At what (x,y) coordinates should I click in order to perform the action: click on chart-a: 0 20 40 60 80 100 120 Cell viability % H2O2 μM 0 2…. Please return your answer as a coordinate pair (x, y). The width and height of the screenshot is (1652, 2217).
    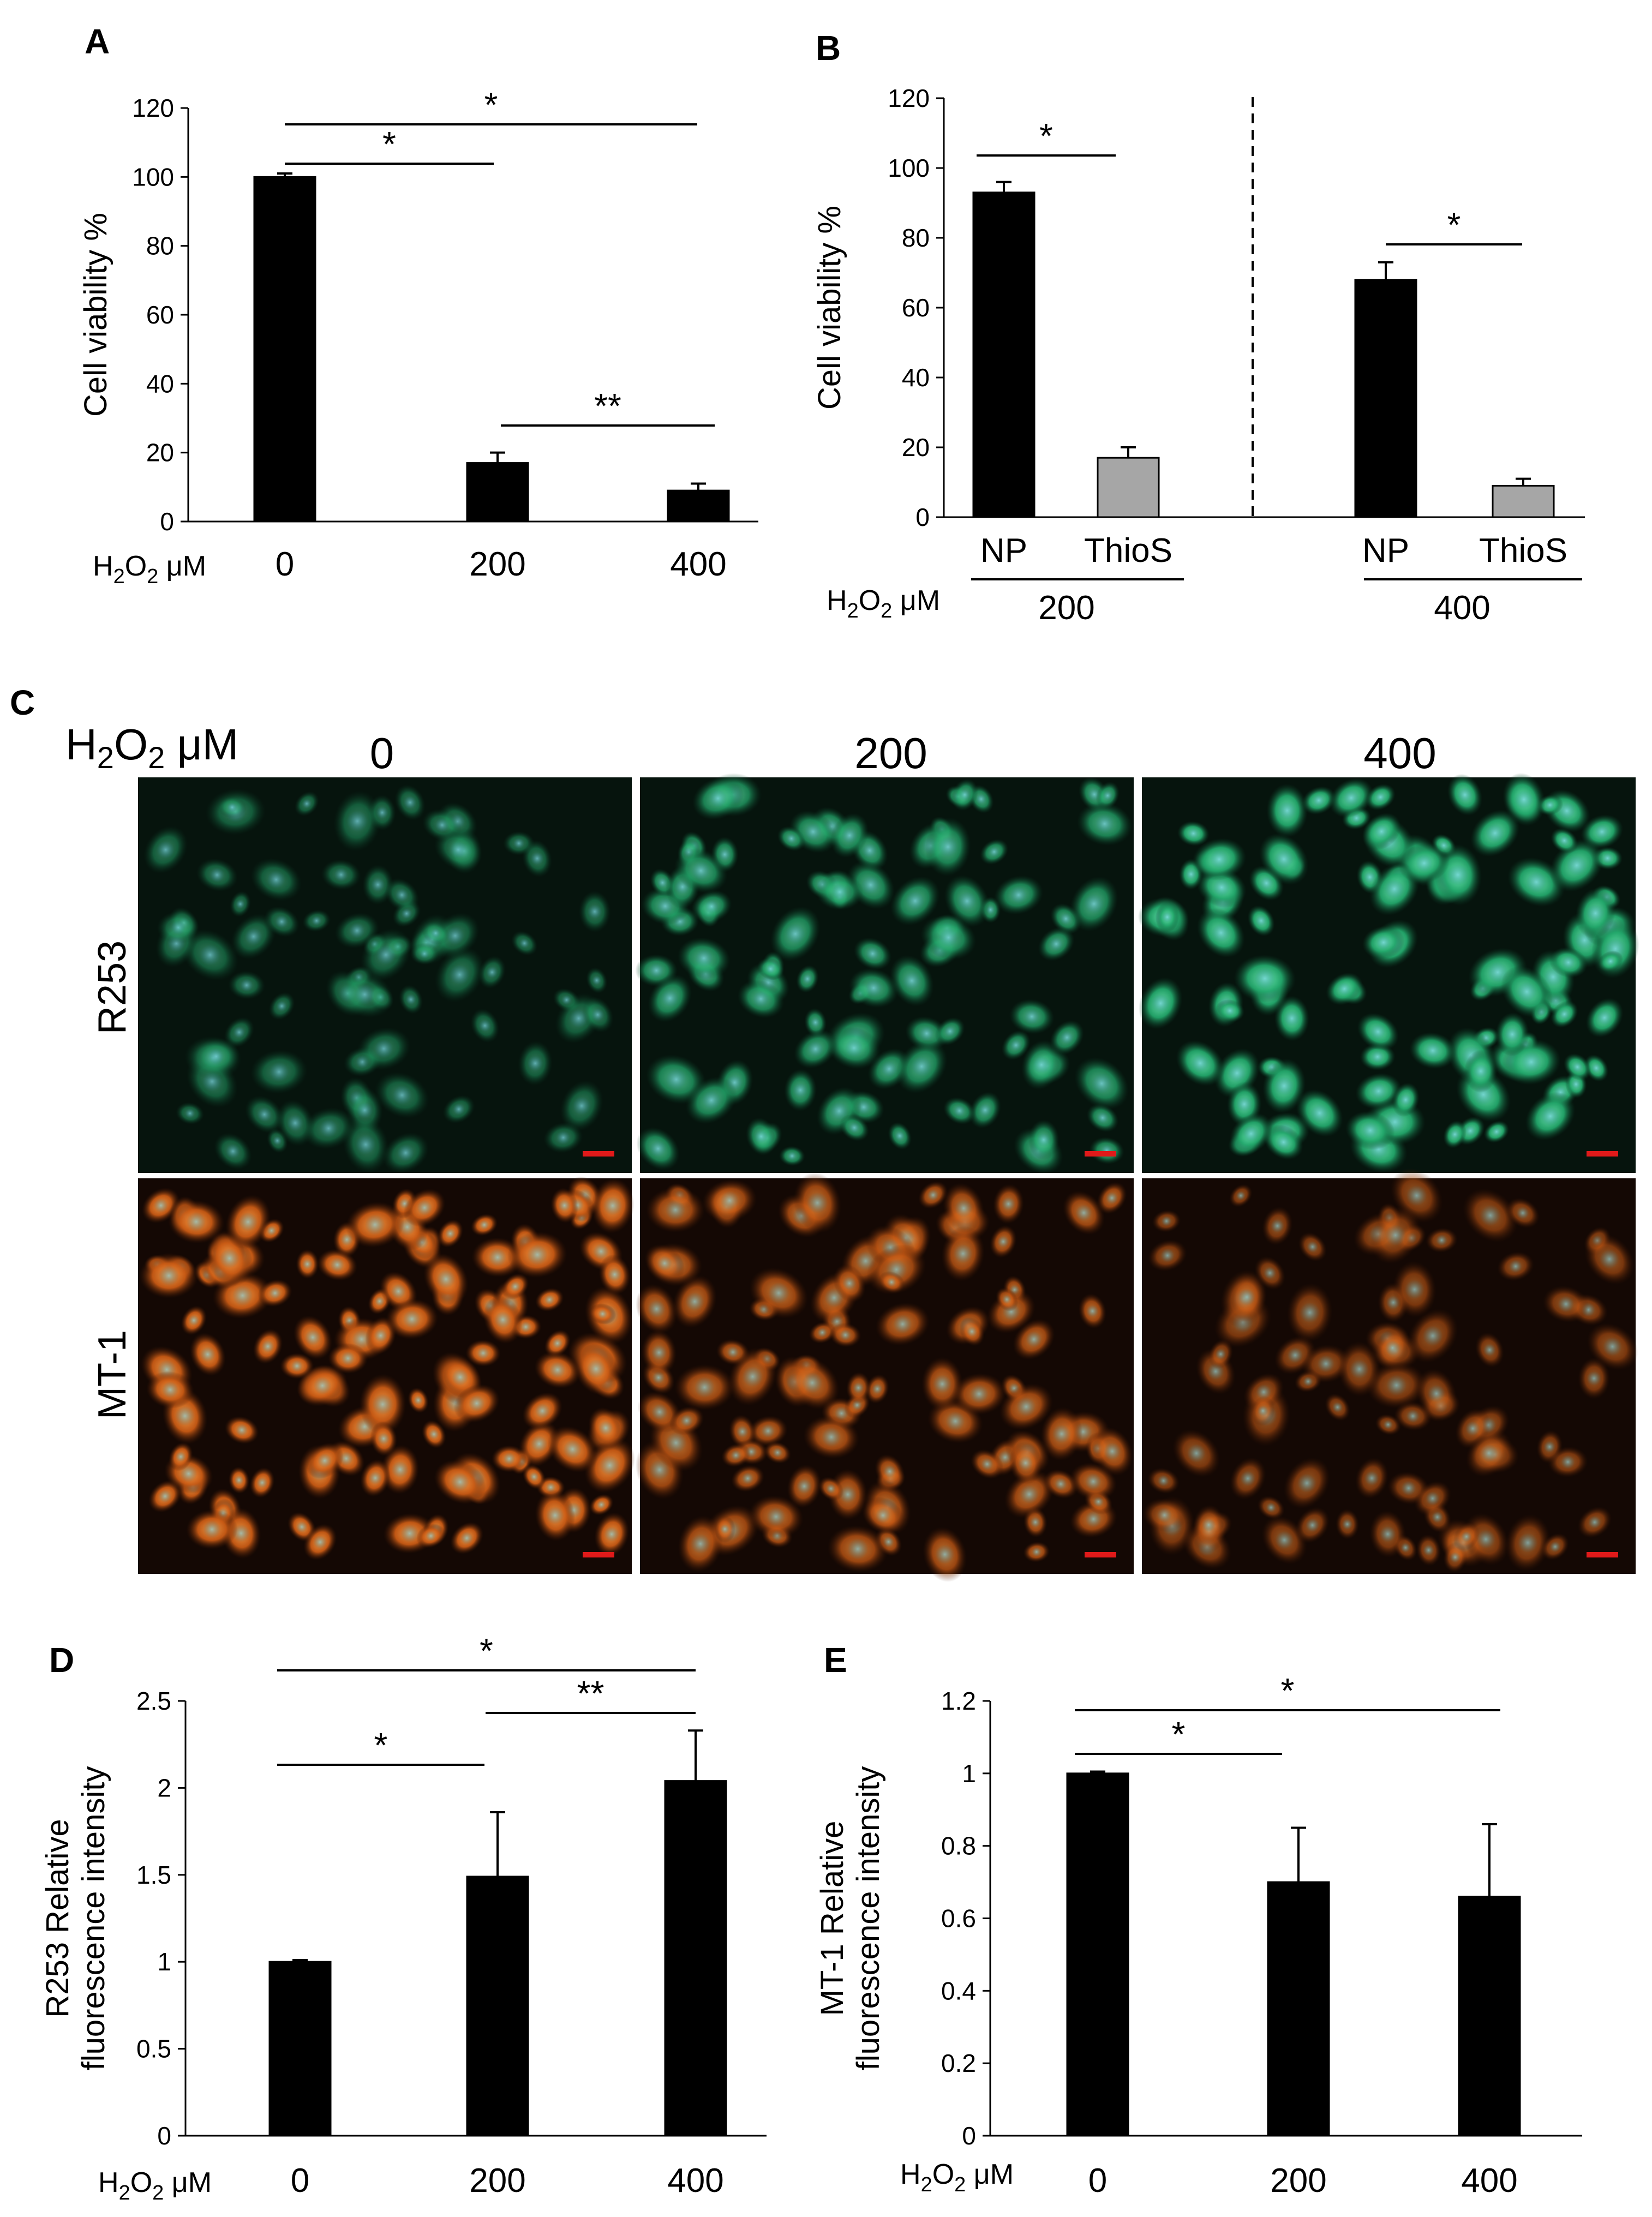
    Looking at the image, I should click on (418, 336).